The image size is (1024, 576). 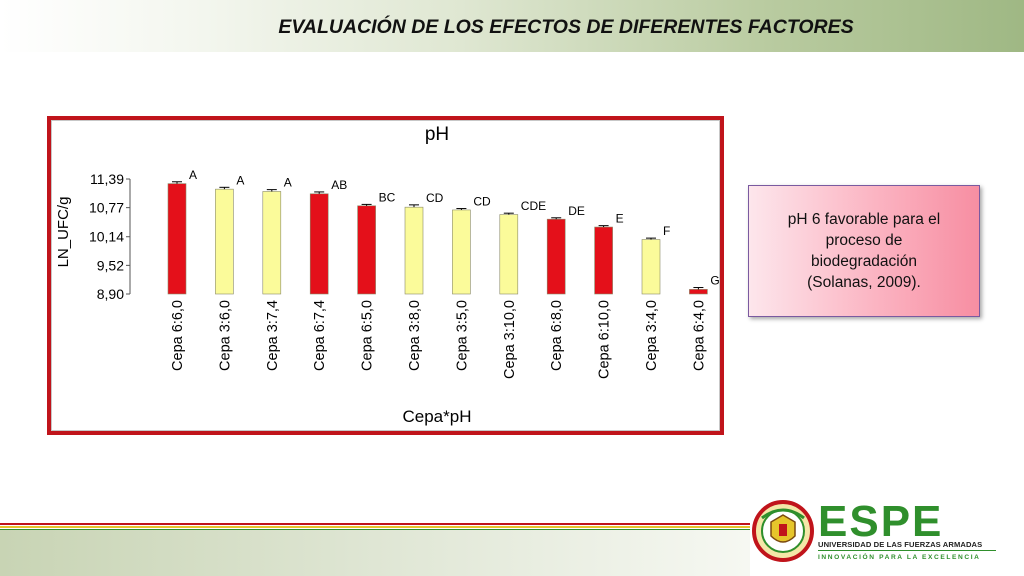 I want to click on group-label: E, so click(x=620, y=219).